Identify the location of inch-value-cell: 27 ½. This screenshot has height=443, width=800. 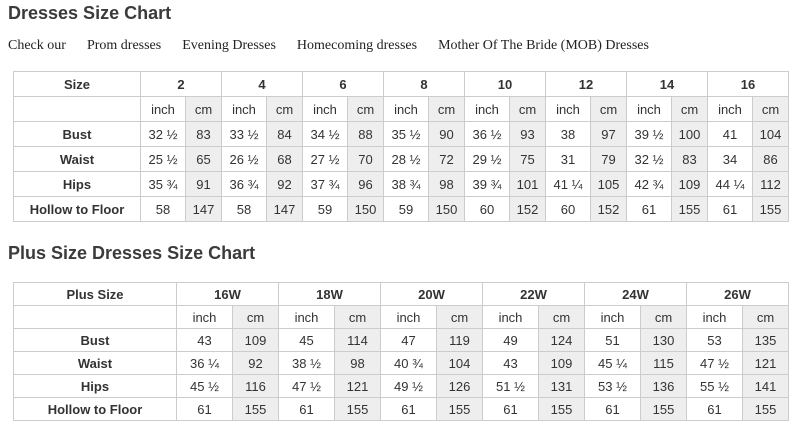
(325, 159).